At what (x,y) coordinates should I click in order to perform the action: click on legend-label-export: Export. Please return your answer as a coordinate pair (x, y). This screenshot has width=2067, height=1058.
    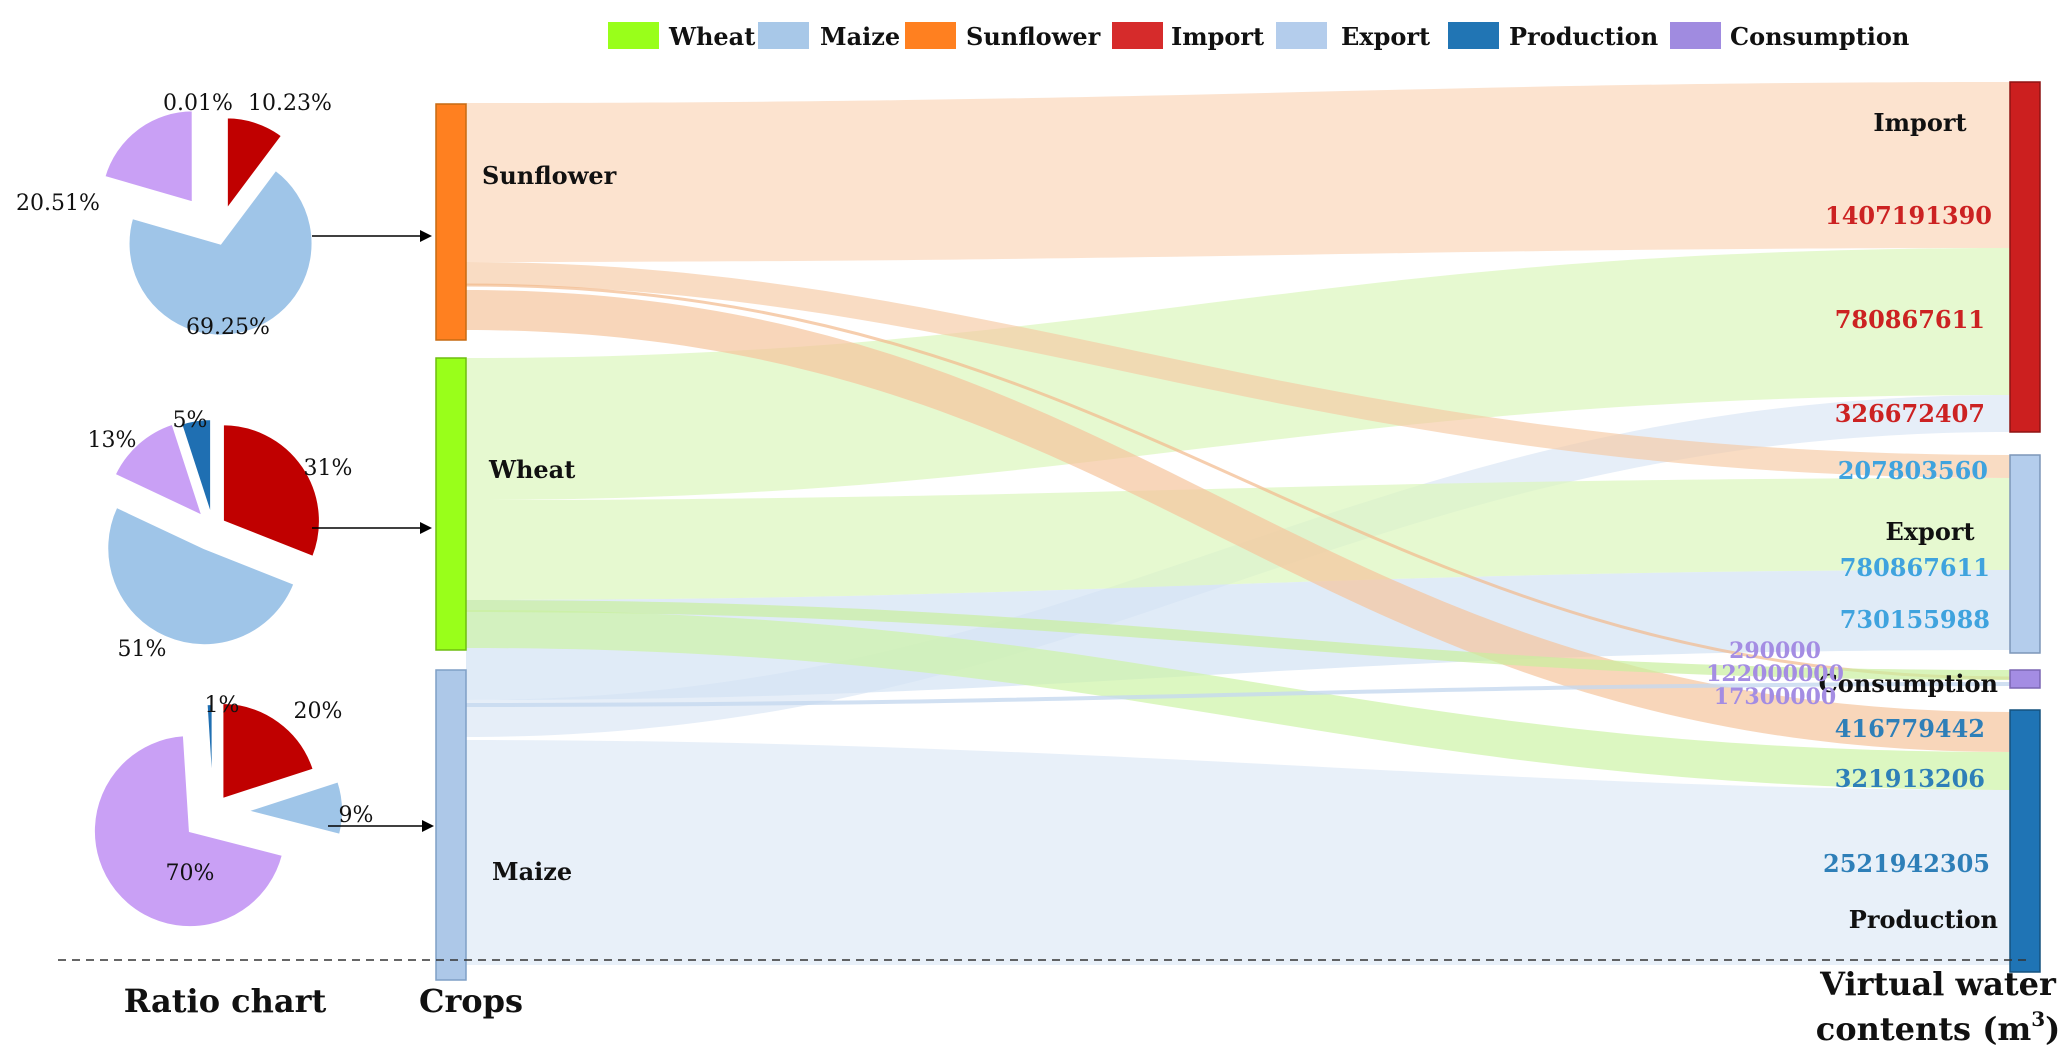
    Looking at the image, I should click on (1385, 36).